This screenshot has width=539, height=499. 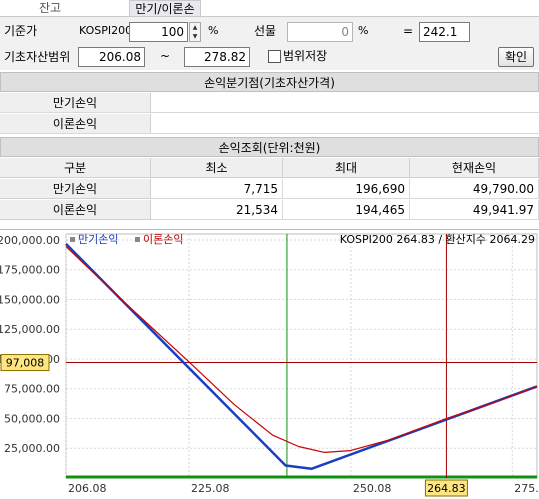 I want to click on breakeven-panel: 손익분기점(기초자산가격) 만기손익 이론손익, so click(x=269, y=104).